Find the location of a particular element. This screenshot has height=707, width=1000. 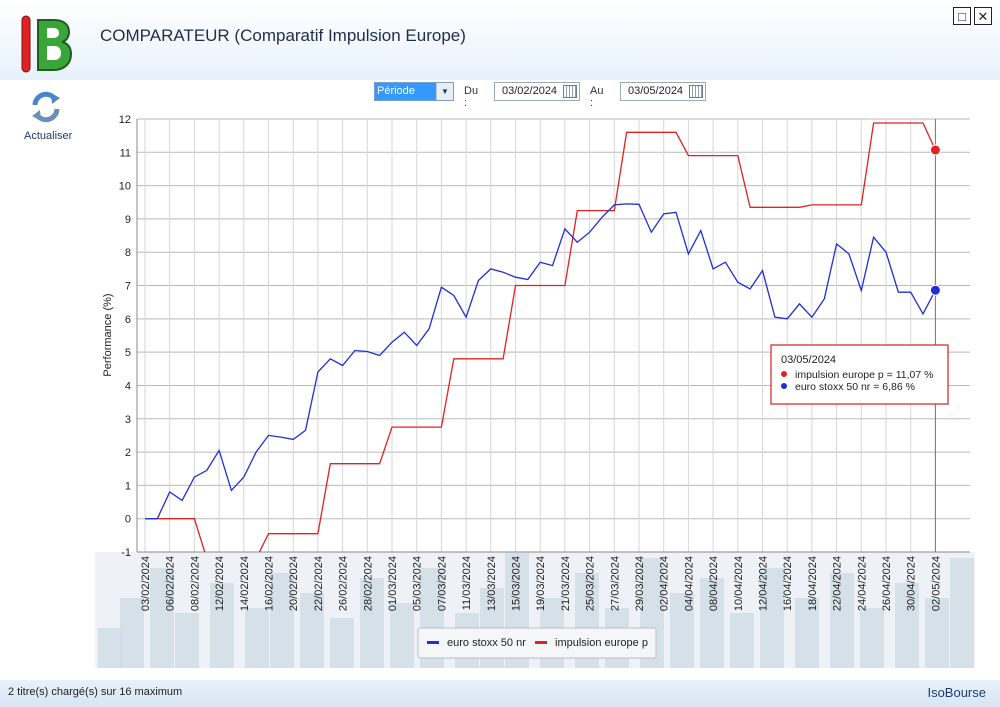

to-date-field: 03/05/2024 is located at coordinates (663, 91).